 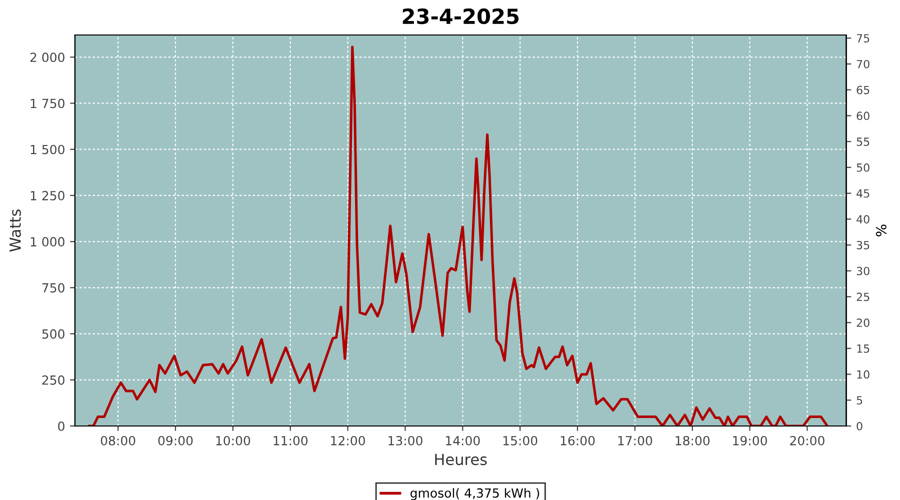 What do you see at coordinates (863, 142) in the screenshot?
I see `y2-tick-label: 55` at bounding box center [863, 142].